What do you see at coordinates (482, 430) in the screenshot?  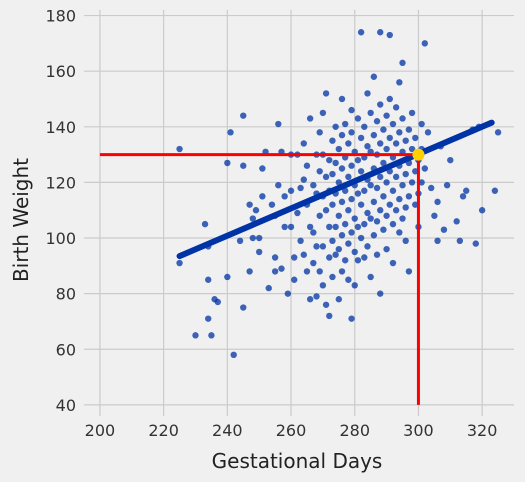 I see `x-tick-label: 320` at bounding box center [482, 430].